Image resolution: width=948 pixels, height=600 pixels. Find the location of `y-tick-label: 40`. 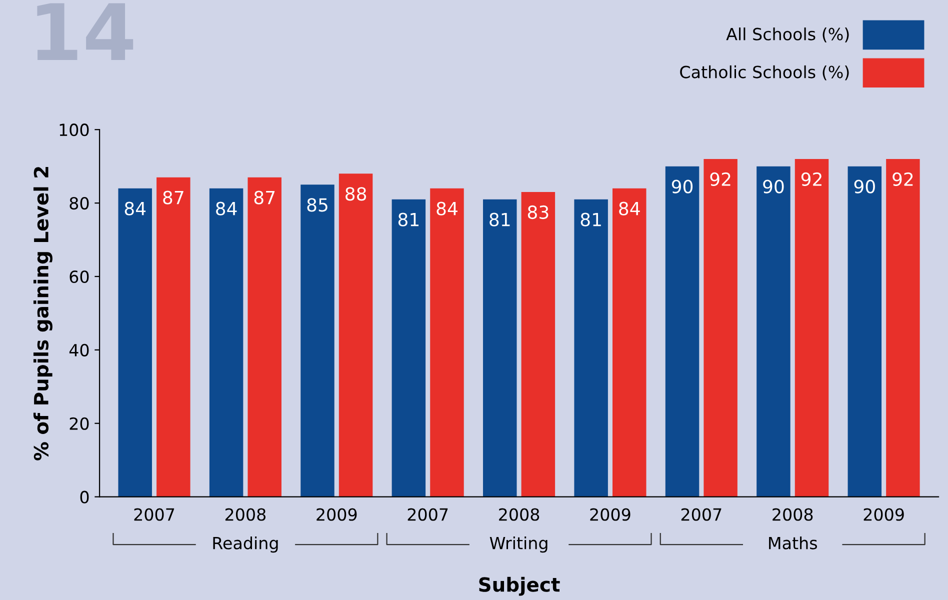

y-tick-label: 40 is located at coordinates (79, 350).